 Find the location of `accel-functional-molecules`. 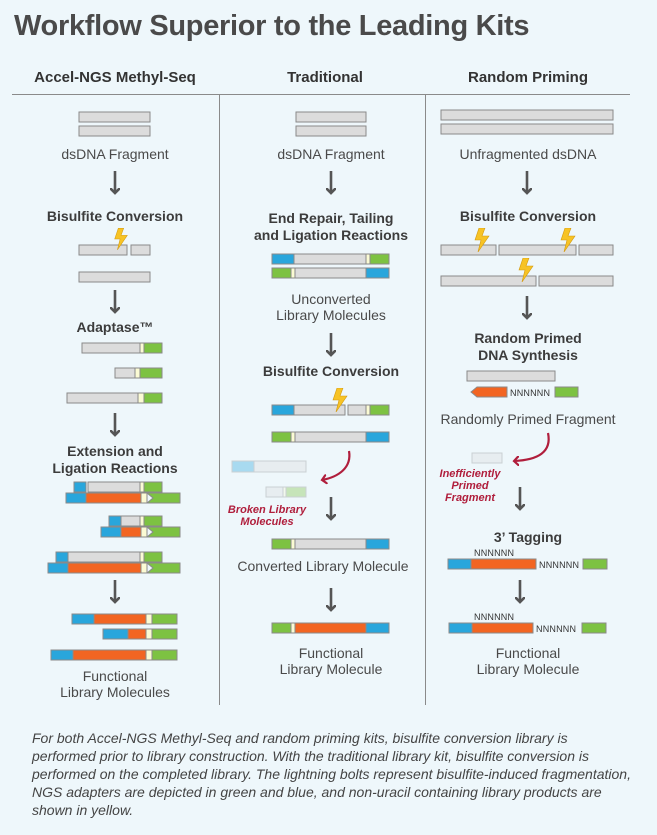

accel-functional-molecules is located at coordinates (114, 637).